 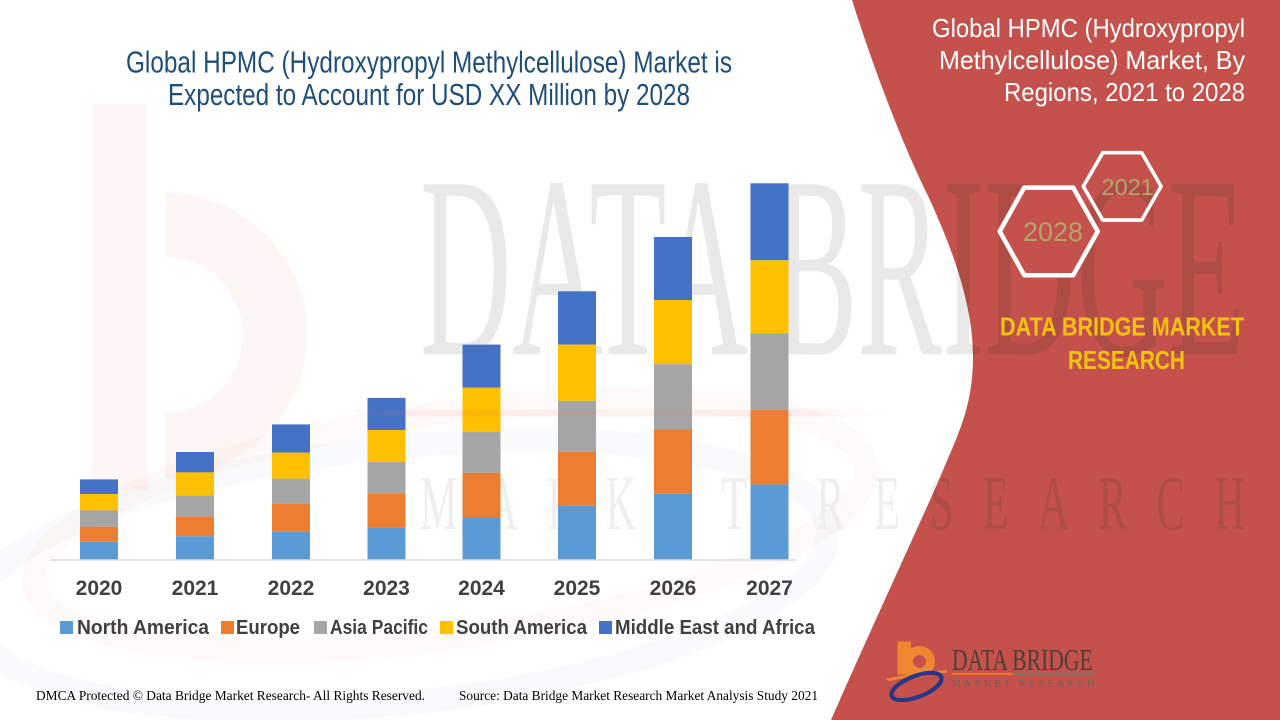 I want to click on svg-text: South America, so click(x=522, y=628).